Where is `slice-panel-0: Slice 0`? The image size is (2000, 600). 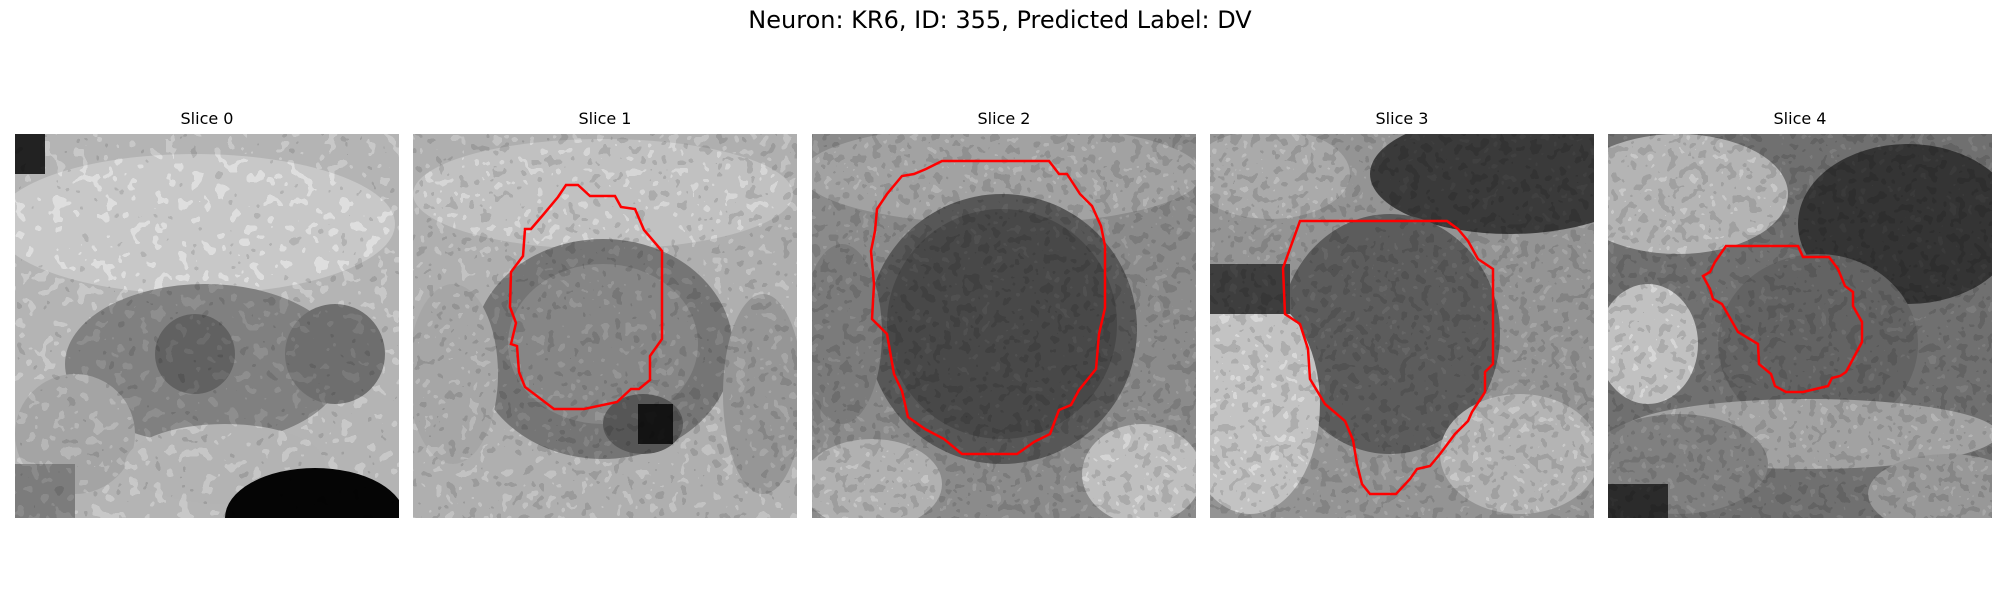
slice-panel-0: Slice 0 is located at coordinates (207, 313).